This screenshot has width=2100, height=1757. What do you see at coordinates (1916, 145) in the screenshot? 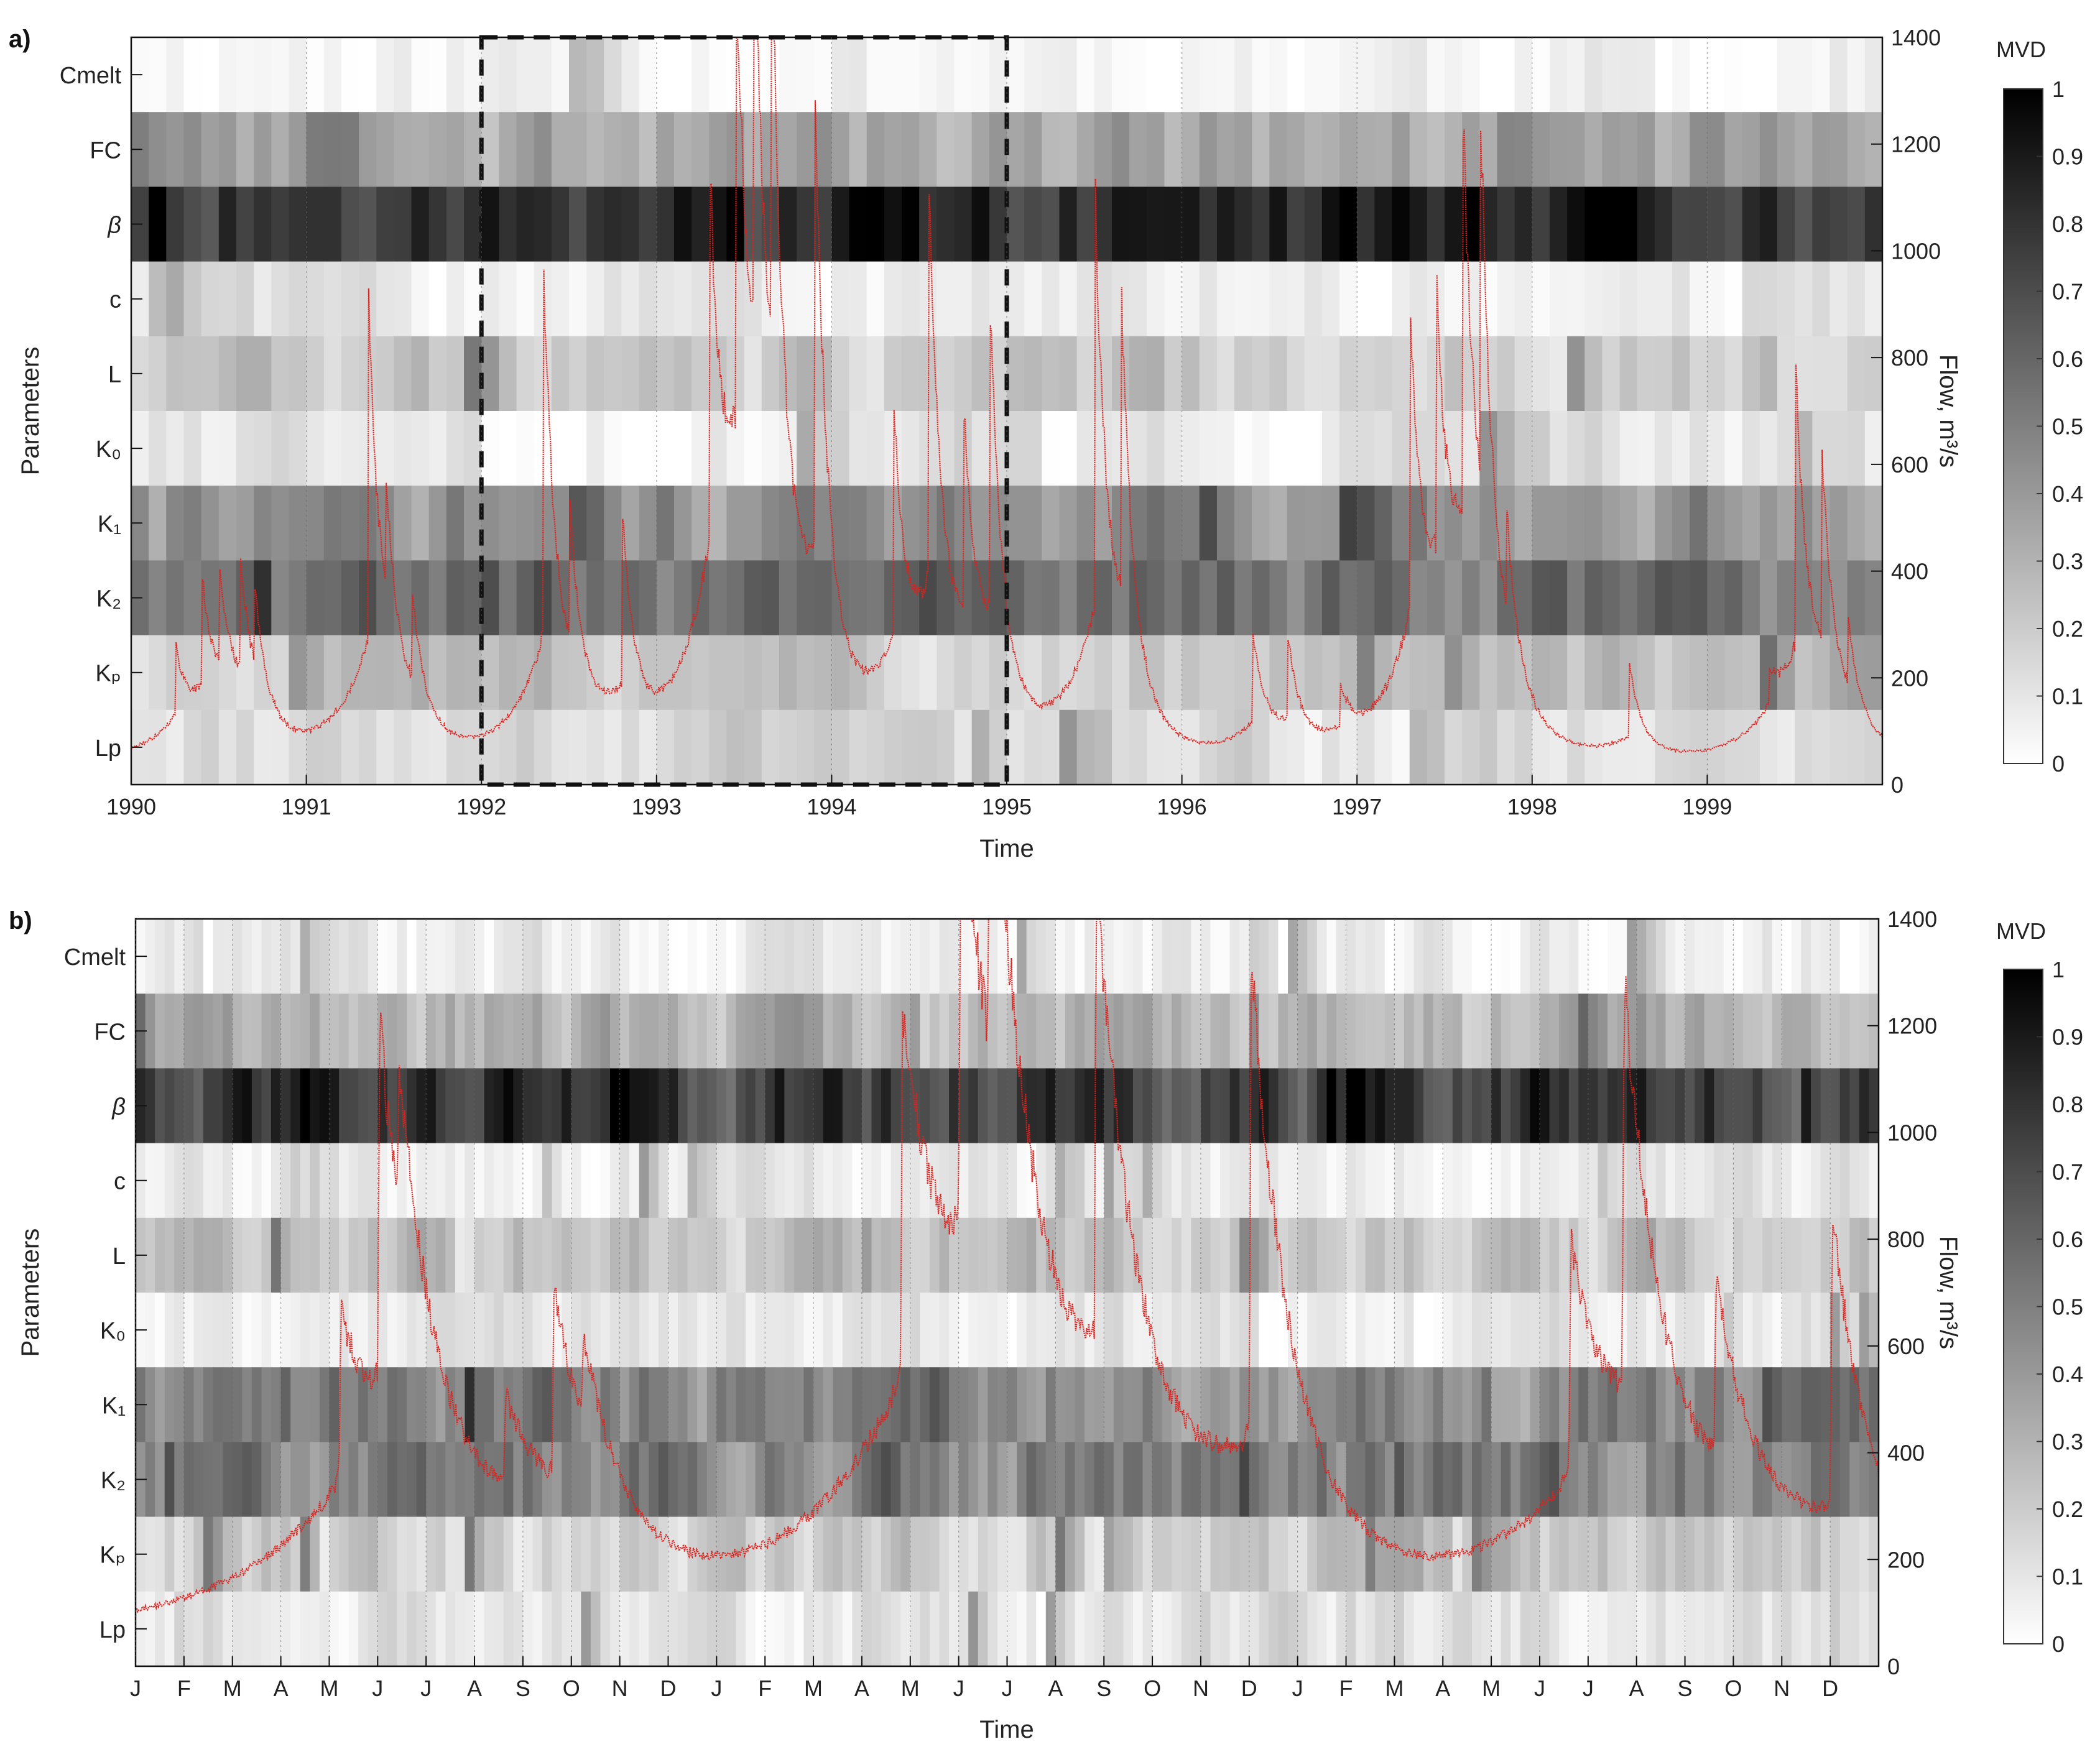
I see `flow-tick-label: 1200` at bounding box center [1916, 145].